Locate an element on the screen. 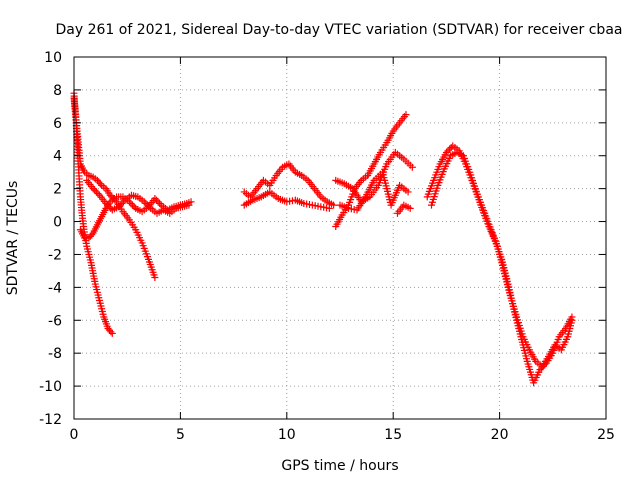 The width and height of the screenshot is (640, 480). series-track-c is located at coordinates (135, 217).